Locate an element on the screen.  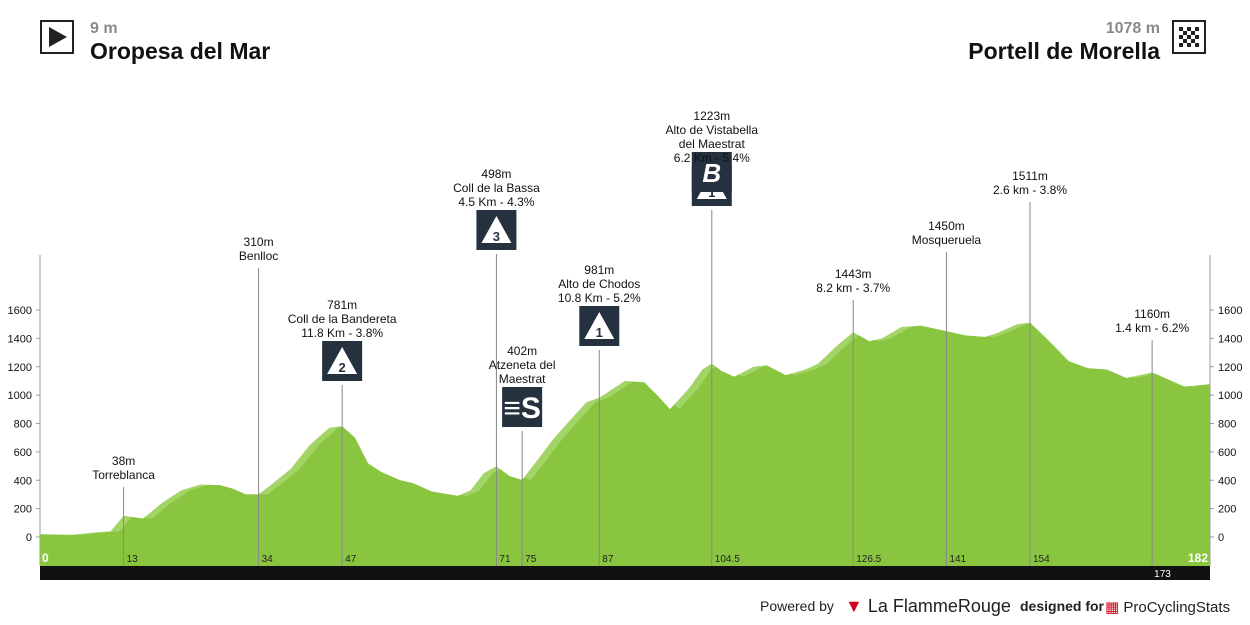
y-tick-label-left: 800 is located at coordinates (23, 425).